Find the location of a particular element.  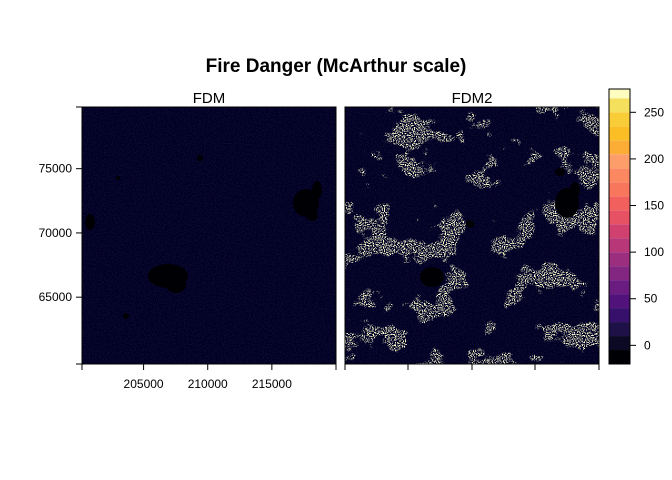

colorkey-tick-label: 200 is located at coordinates (654, 159).